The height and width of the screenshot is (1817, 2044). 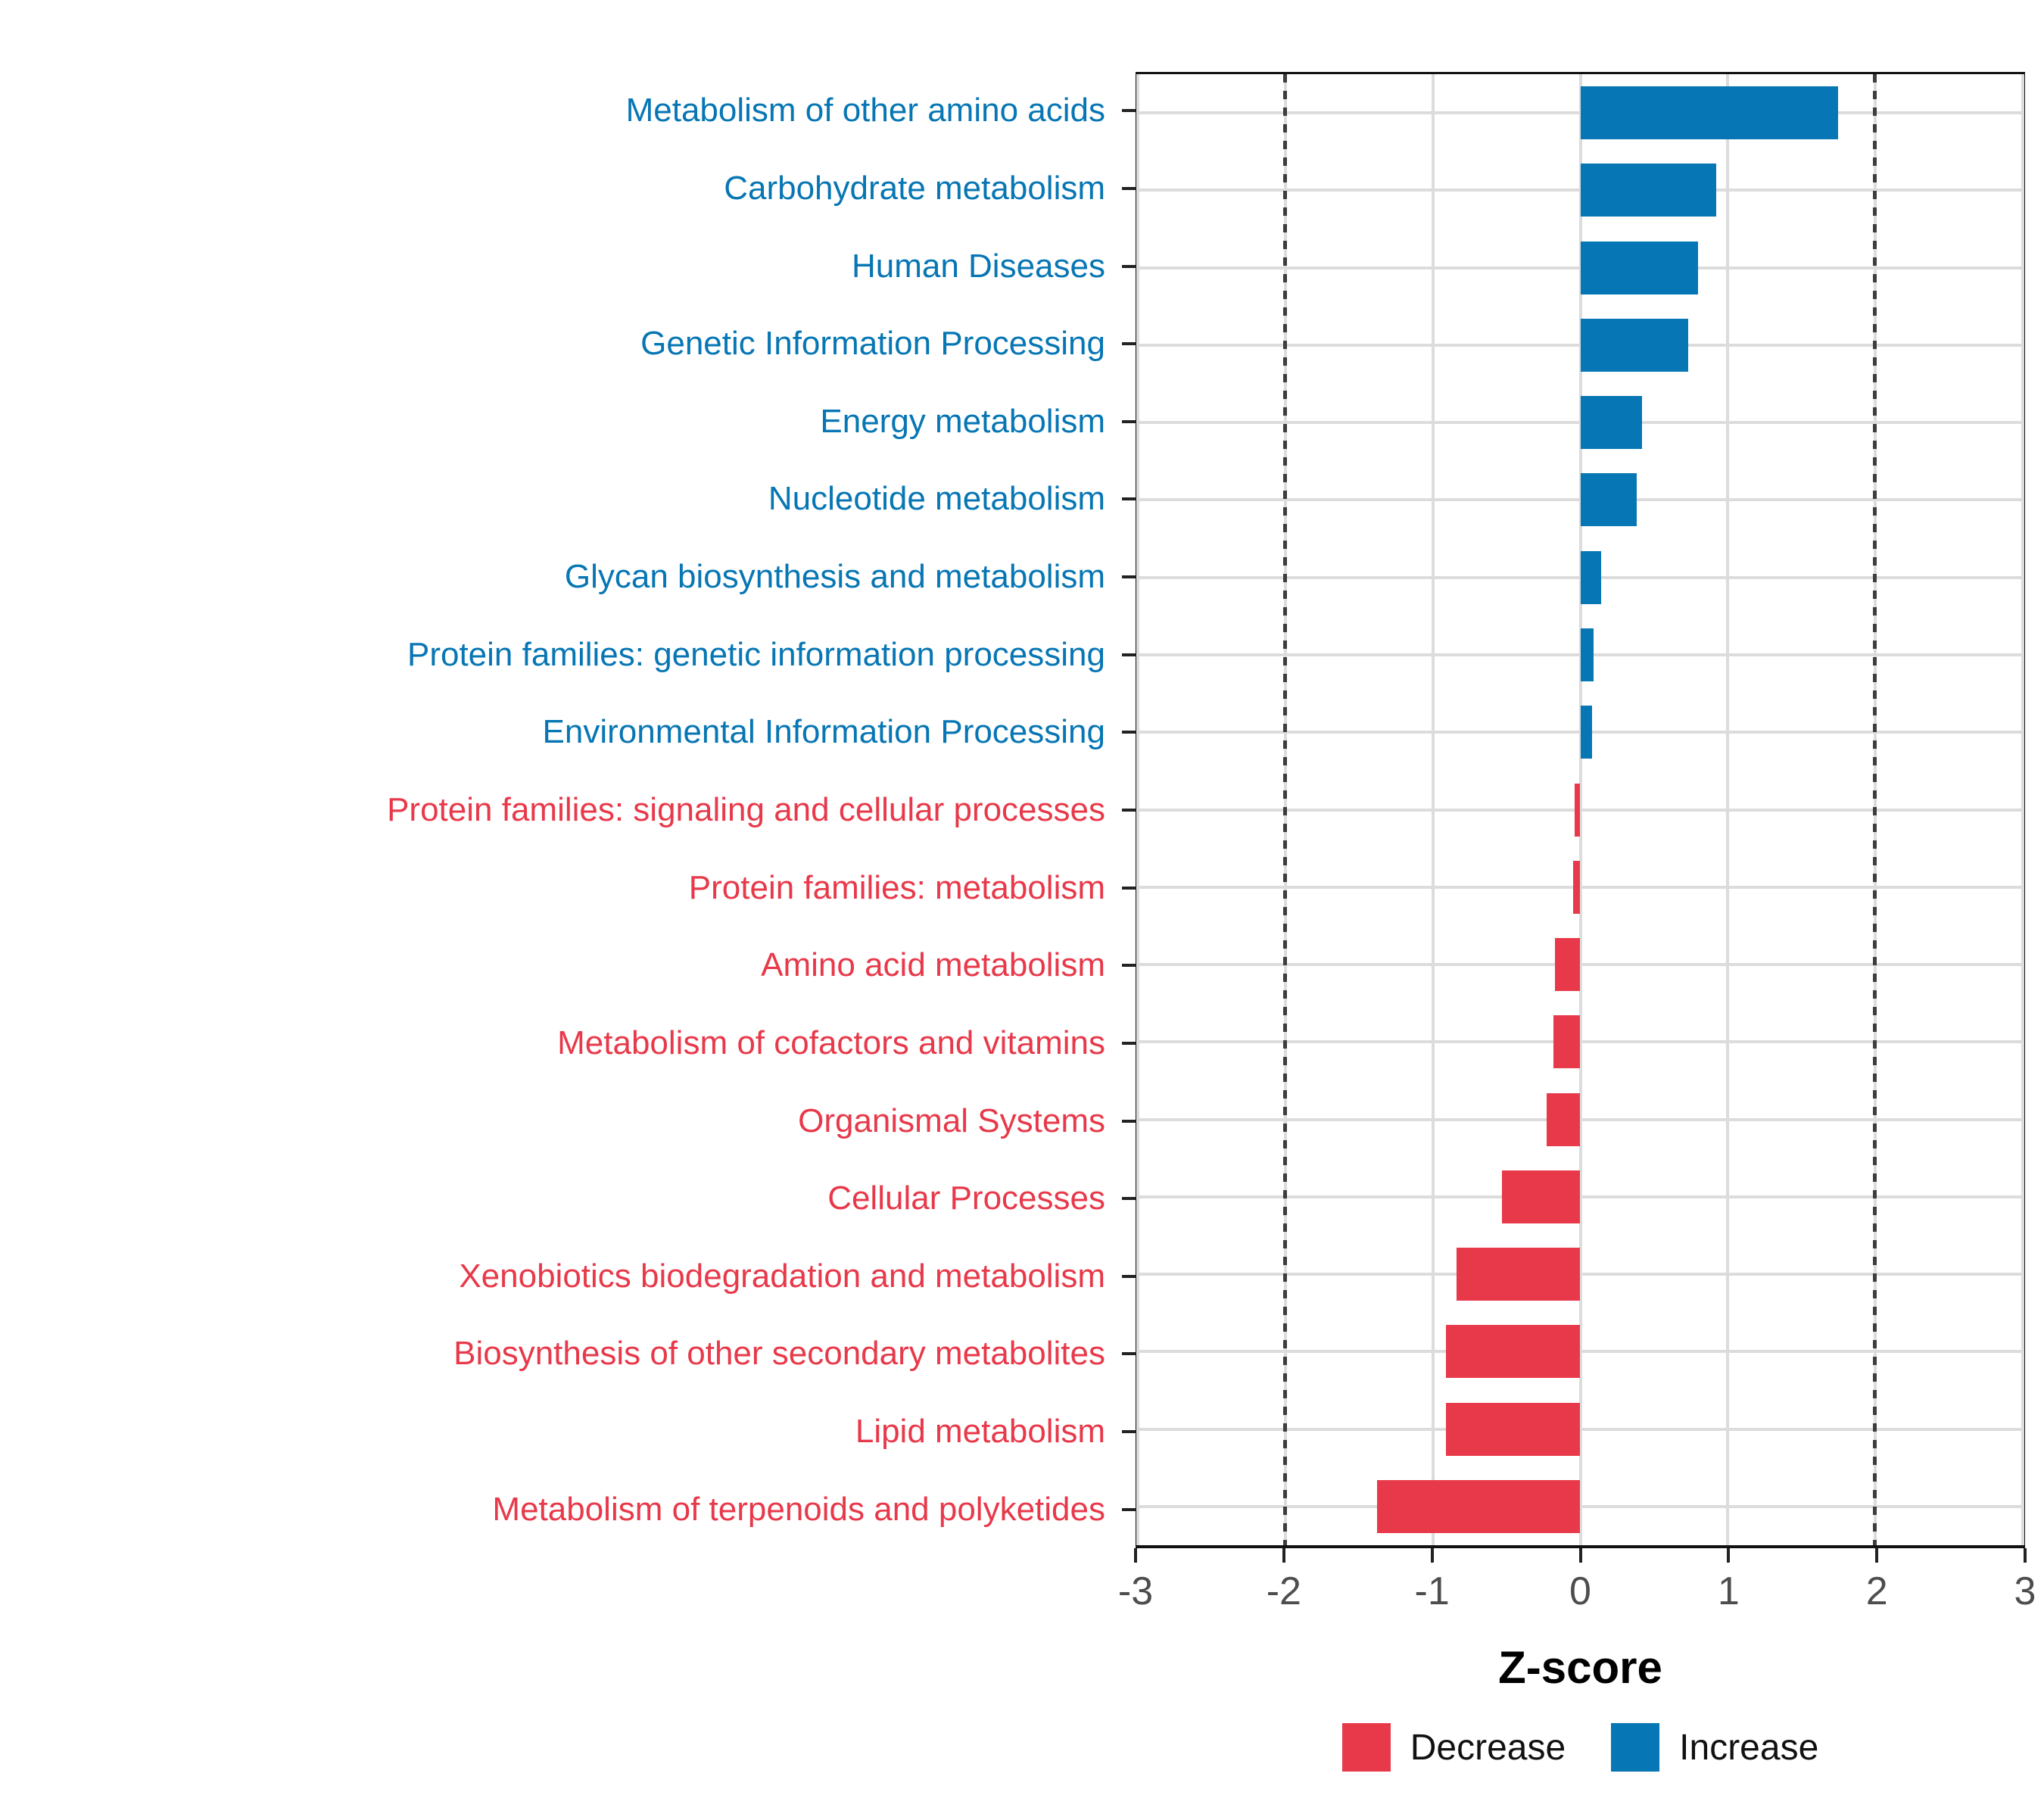 I want to click on y-label-carbohydrate-metabolism: Carbohydrate metabolism, so click(x=914, y=188).